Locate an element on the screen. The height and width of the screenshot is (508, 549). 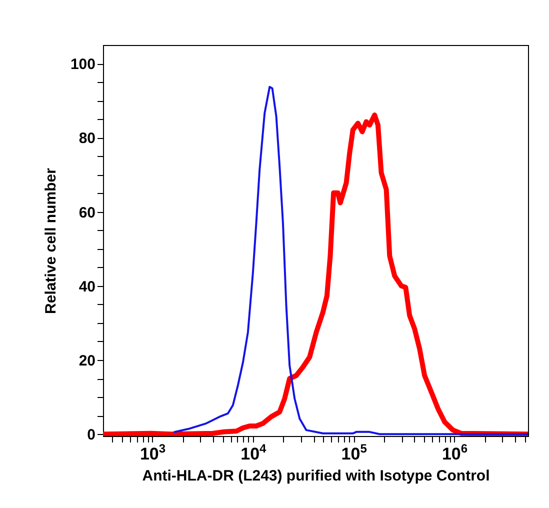
x-tick-label: 10$^{3}$ is located at coordinates (153, 453).